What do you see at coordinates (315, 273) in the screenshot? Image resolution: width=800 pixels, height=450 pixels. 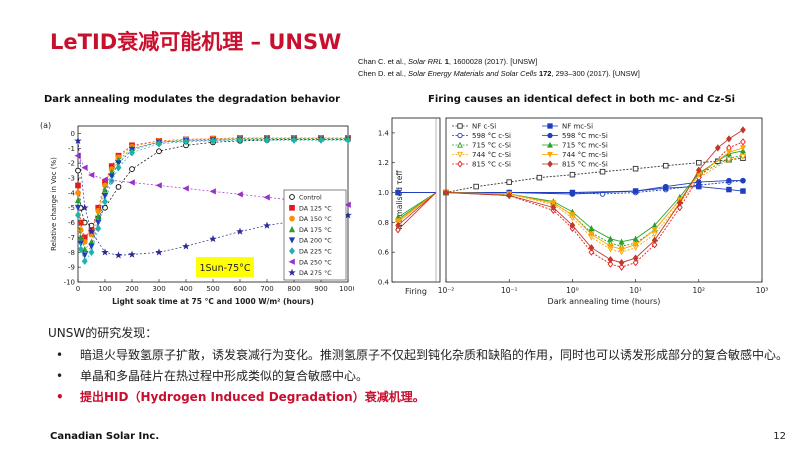 I see `legend-label: DA 275 °C` at bounding box center [315, 273].